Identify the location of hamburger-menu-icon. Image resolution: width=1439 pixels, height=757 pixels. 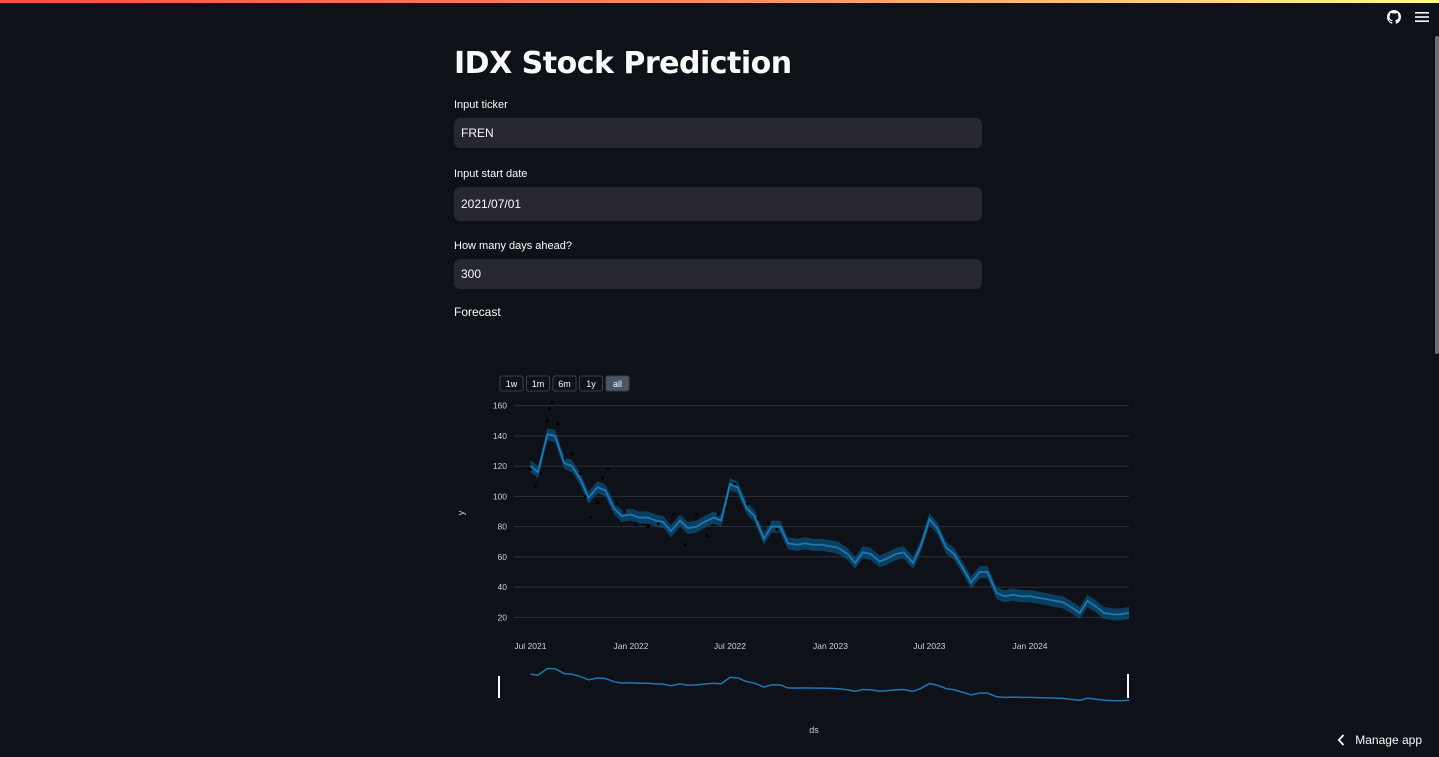
(1422, 17).